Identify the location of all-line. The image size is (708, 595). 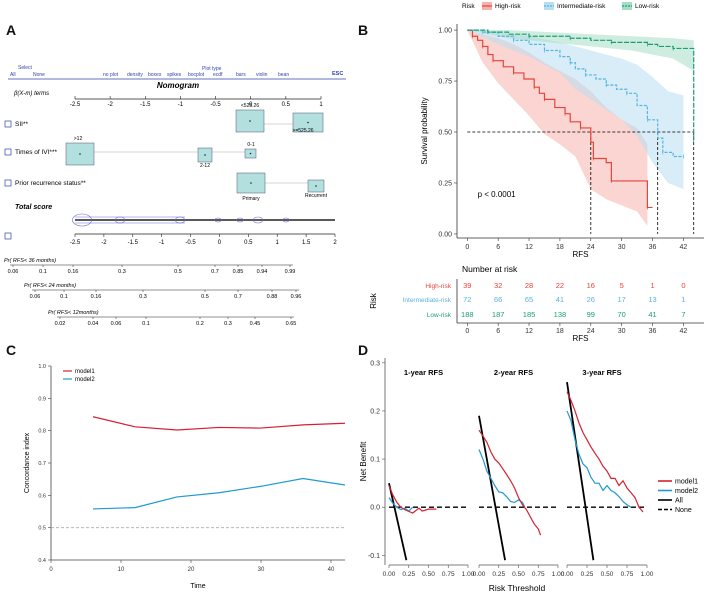
(398, 521).